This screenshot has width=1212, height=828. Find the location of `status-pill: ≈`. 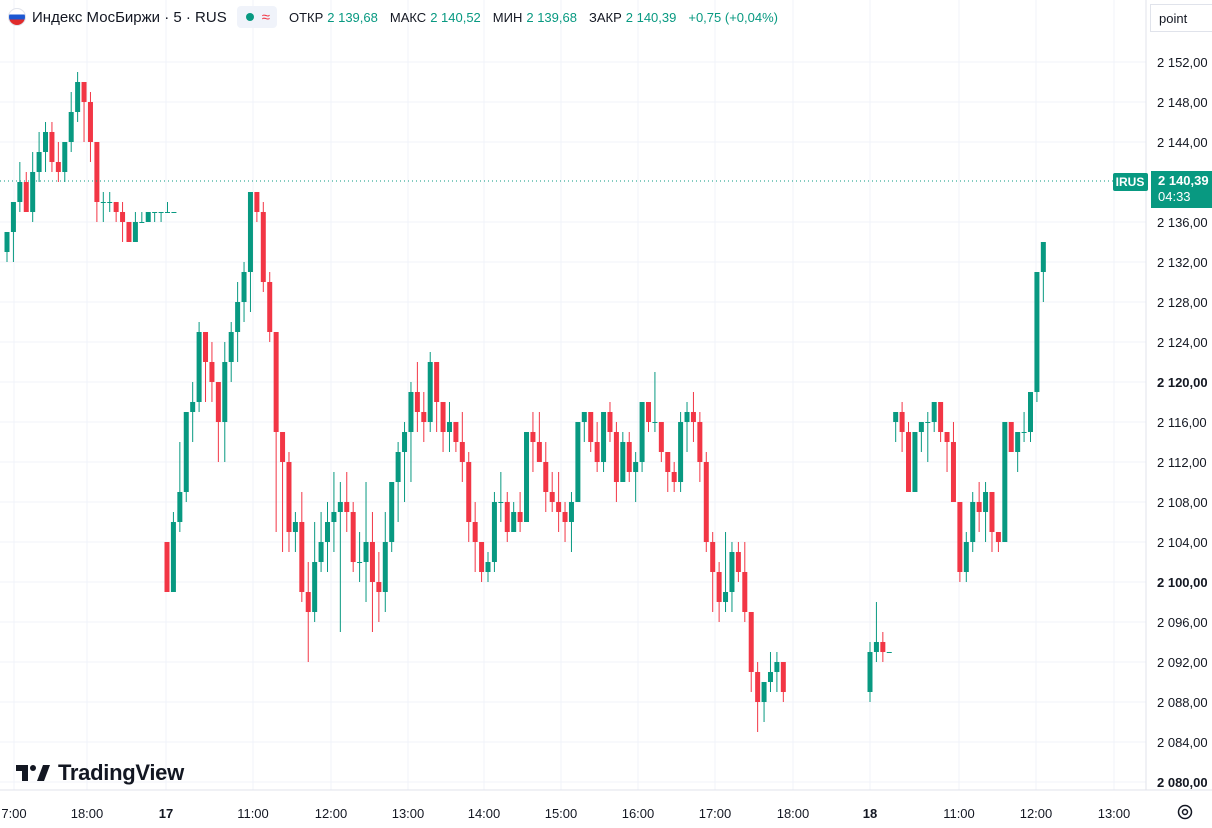

status-pill: ≈ is located at coordinates (256, 17).